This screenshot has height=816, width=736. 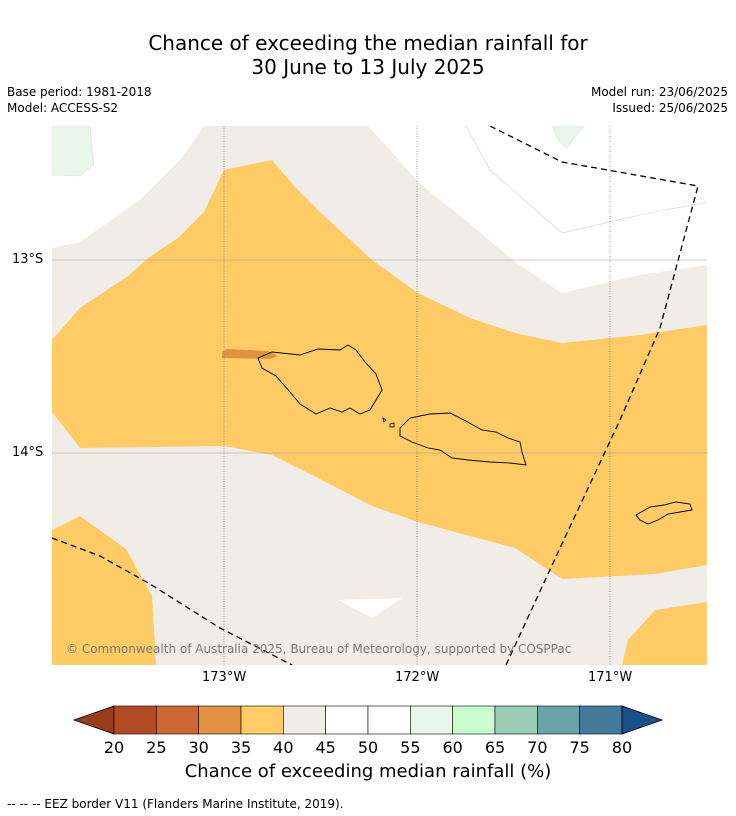 I want to click on colorbar-tick-25: 25, so click(x=156, y=747).